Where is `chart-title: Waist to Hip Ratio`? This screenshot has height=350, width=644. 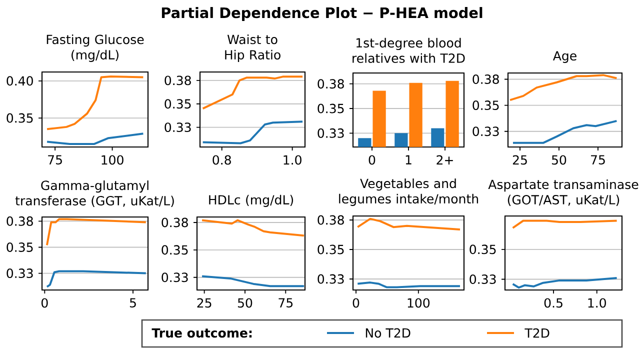 chart-title: Waist to Hip Ratio is located at coordinates (252, 48).